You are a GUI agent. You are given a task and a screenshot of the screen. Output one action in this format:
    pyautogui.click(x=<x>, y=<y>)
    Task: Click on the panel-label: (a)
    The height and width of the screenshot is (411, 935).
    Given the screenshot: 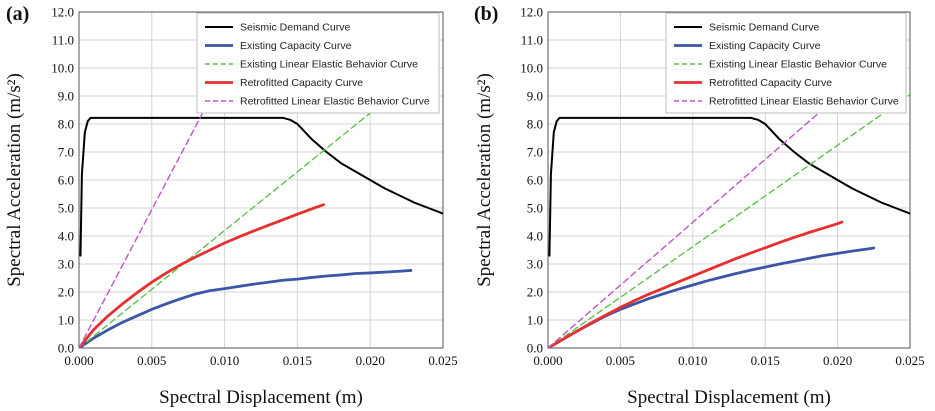 What is the action you would take?
    pyautogui.click(x=17, y=14)
    